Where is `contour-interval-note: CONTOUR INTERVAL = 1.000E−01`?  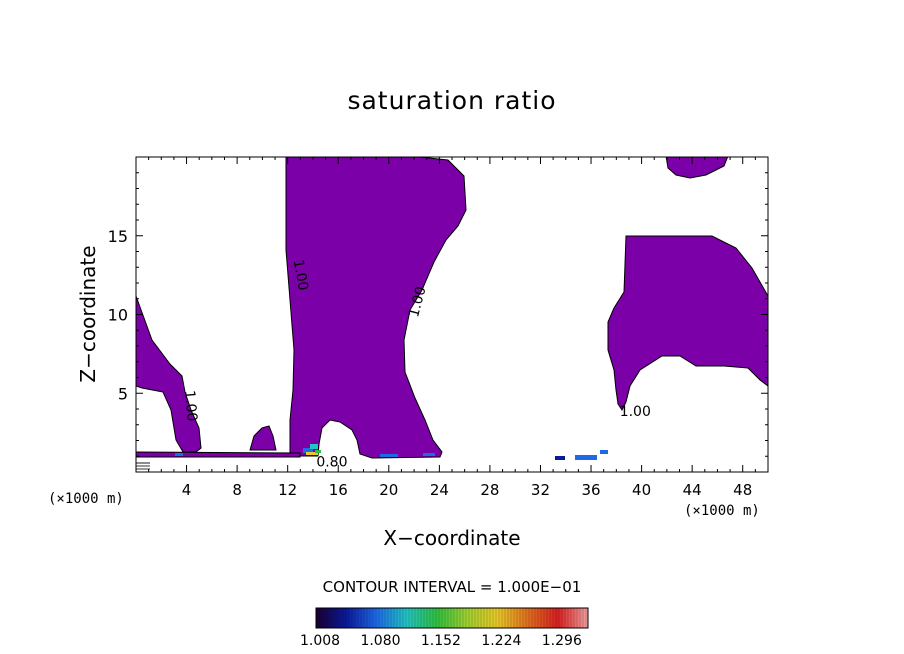
contour-interval-note: CONTOUR INTERVAL = 1.000E−01 is located at coordinates (452, 587).